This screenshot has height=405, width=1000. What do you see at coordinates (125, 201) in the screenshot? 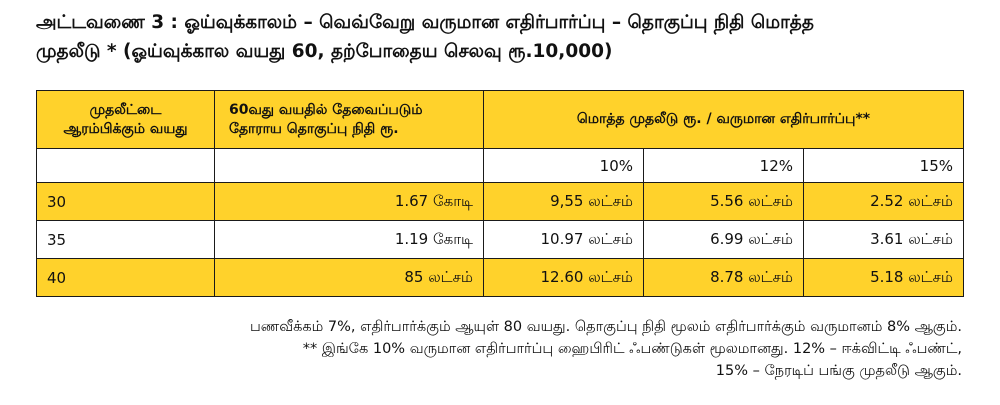
I see `cell-age: 30` at bounding box center [125, 201].